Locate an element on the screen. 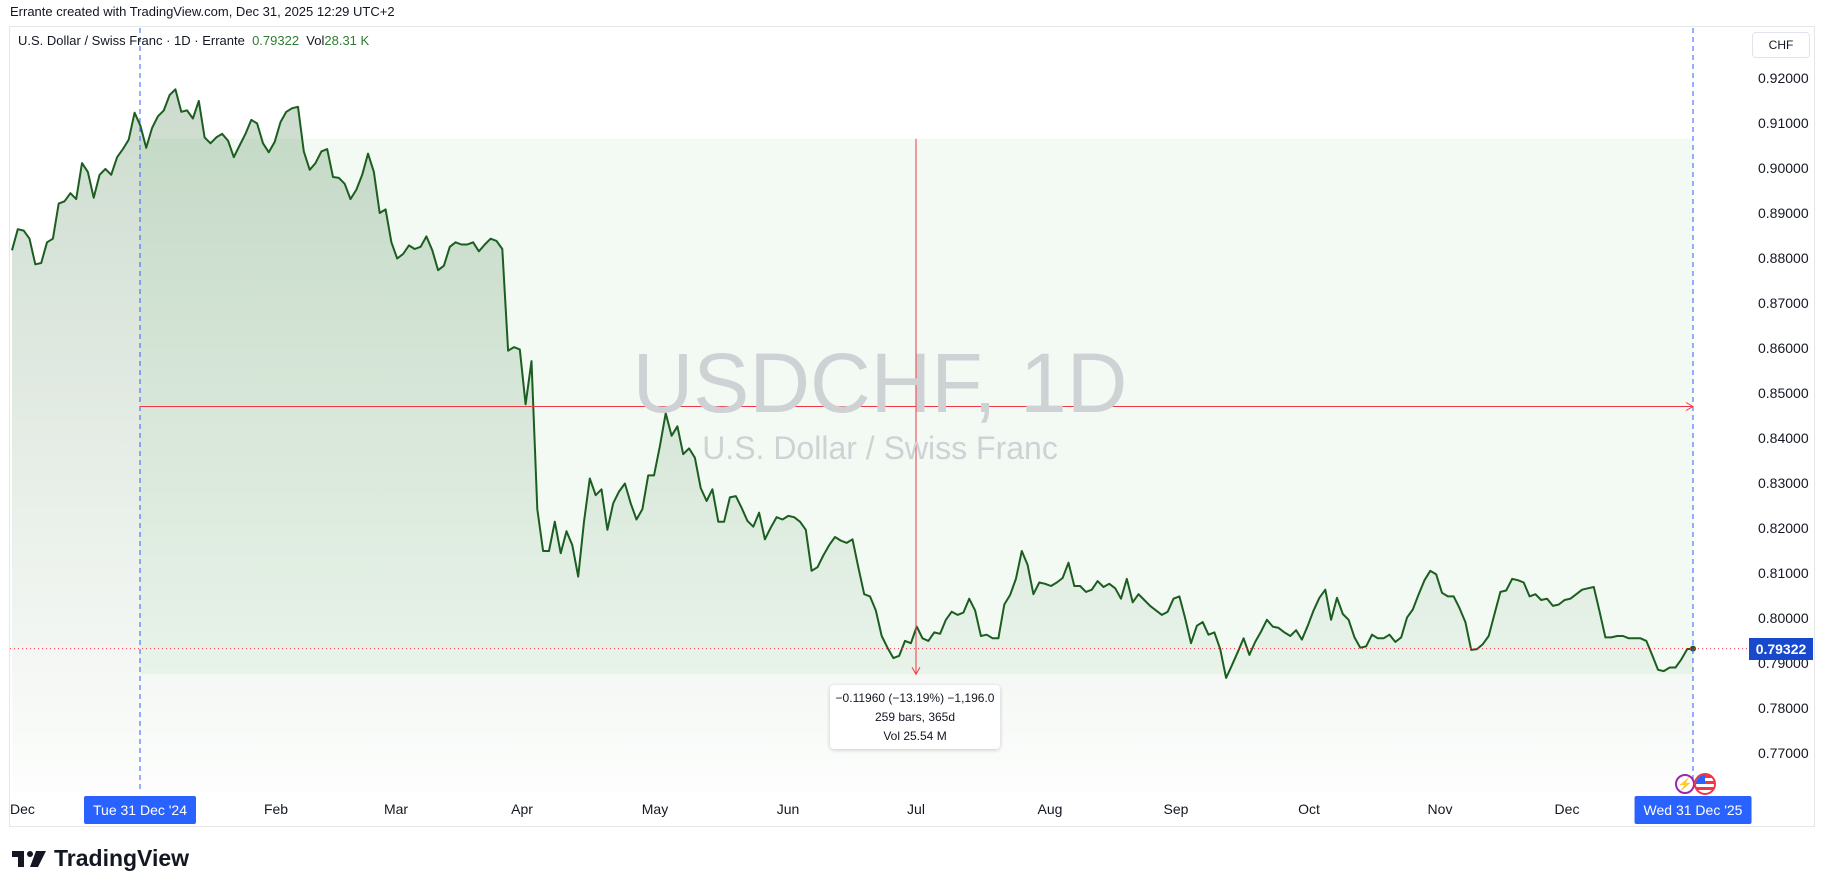 This screenshot has width=1827, height=888. range-end-date-label: Wed 31 Dec '25 is located at coordinates (1693, 810).